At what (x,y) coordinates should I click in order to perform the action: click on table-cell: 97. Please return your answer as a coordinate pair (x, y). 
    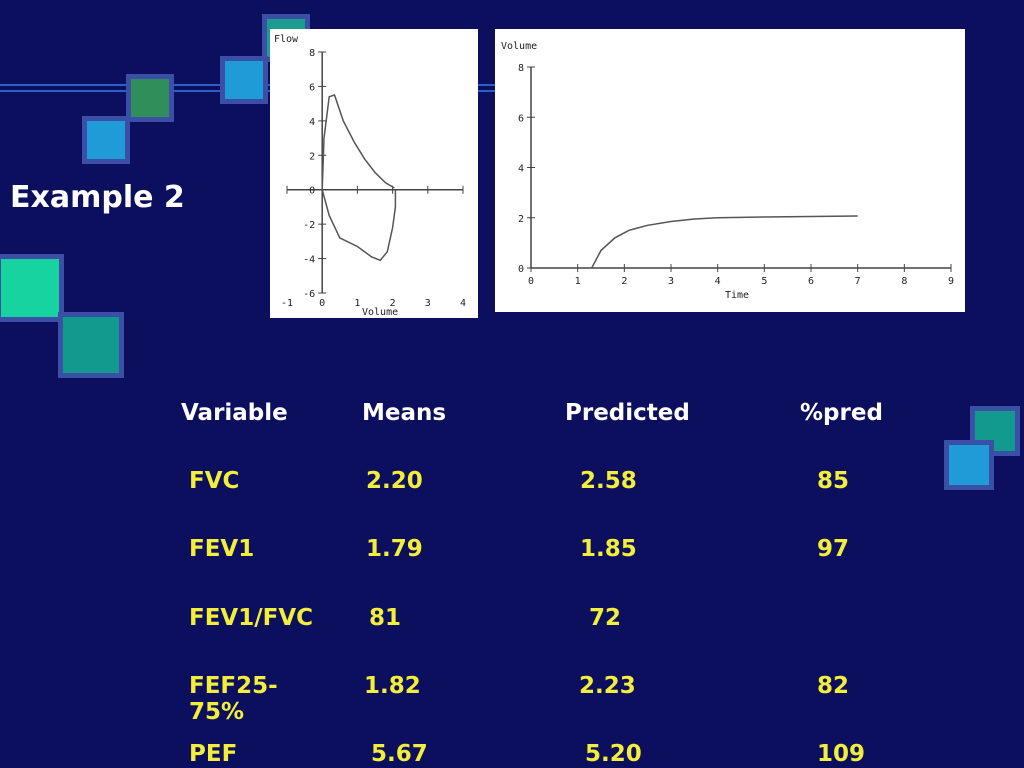
    Looking at the image, I should click on (833, 549).